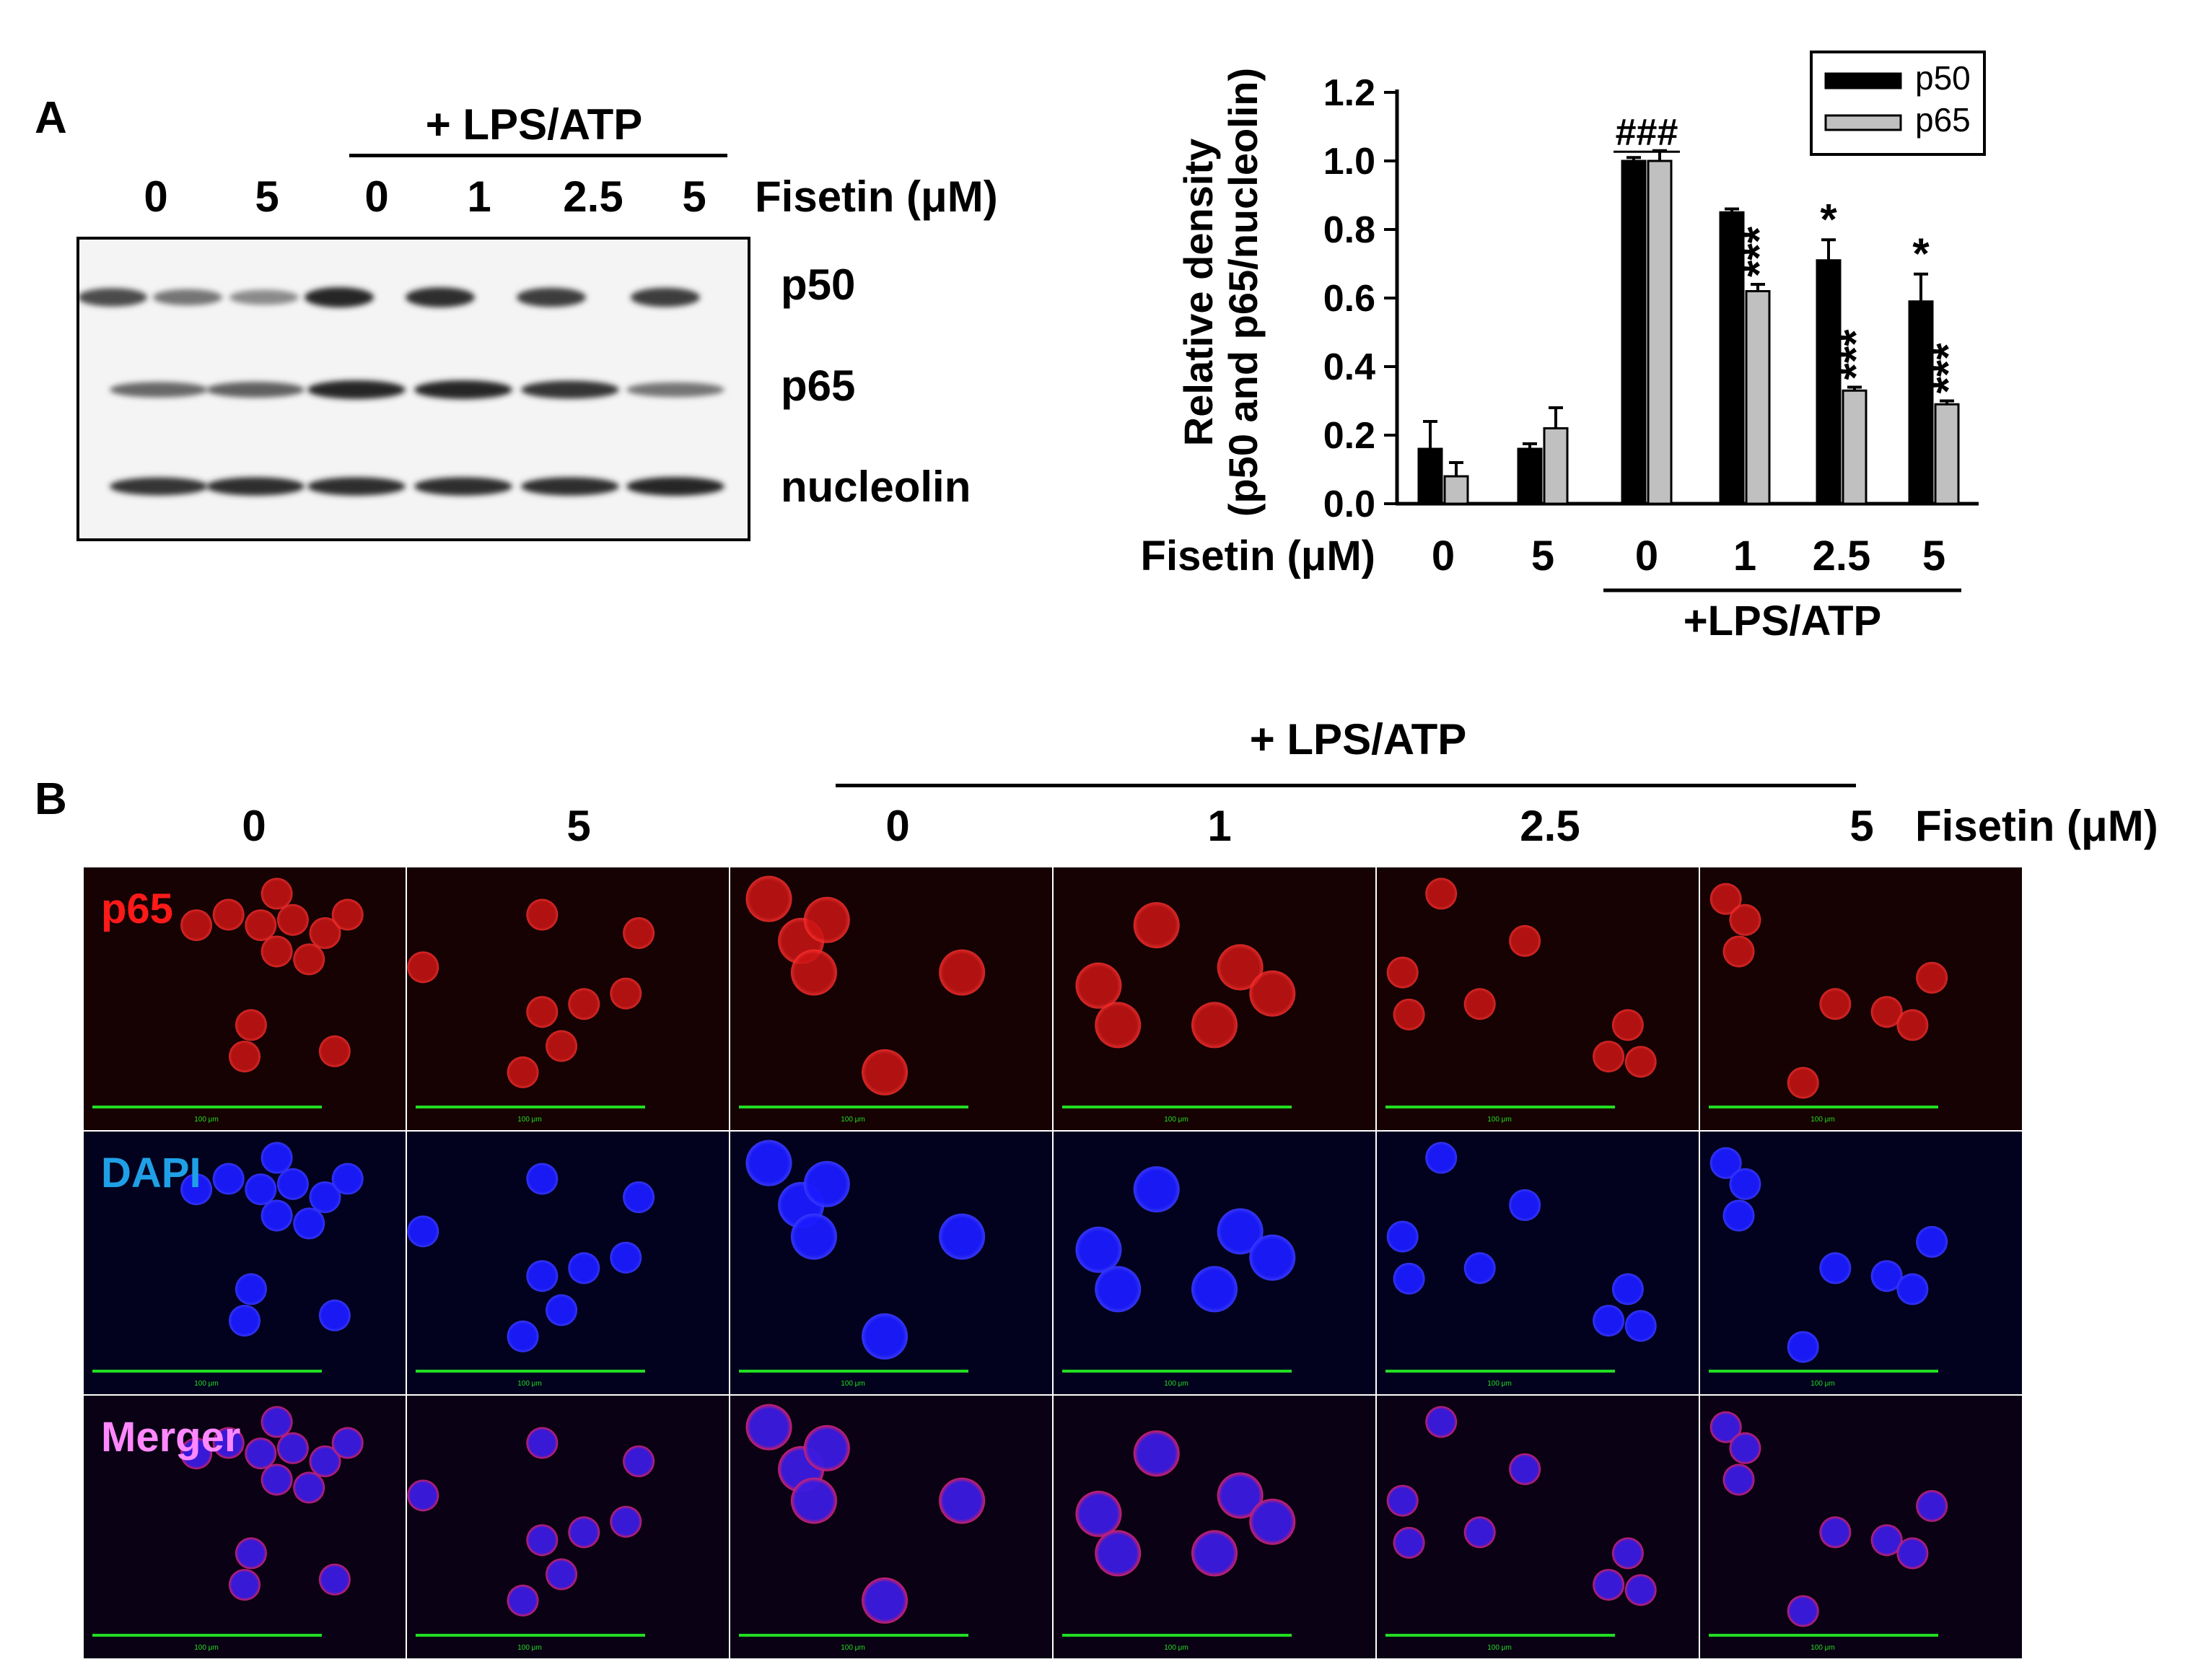 This screenshot has width=2211, height=1680. Describe the element at coordinates (897, 826) in the screenshot. I see `micro-concentration-label: 0` at that location.